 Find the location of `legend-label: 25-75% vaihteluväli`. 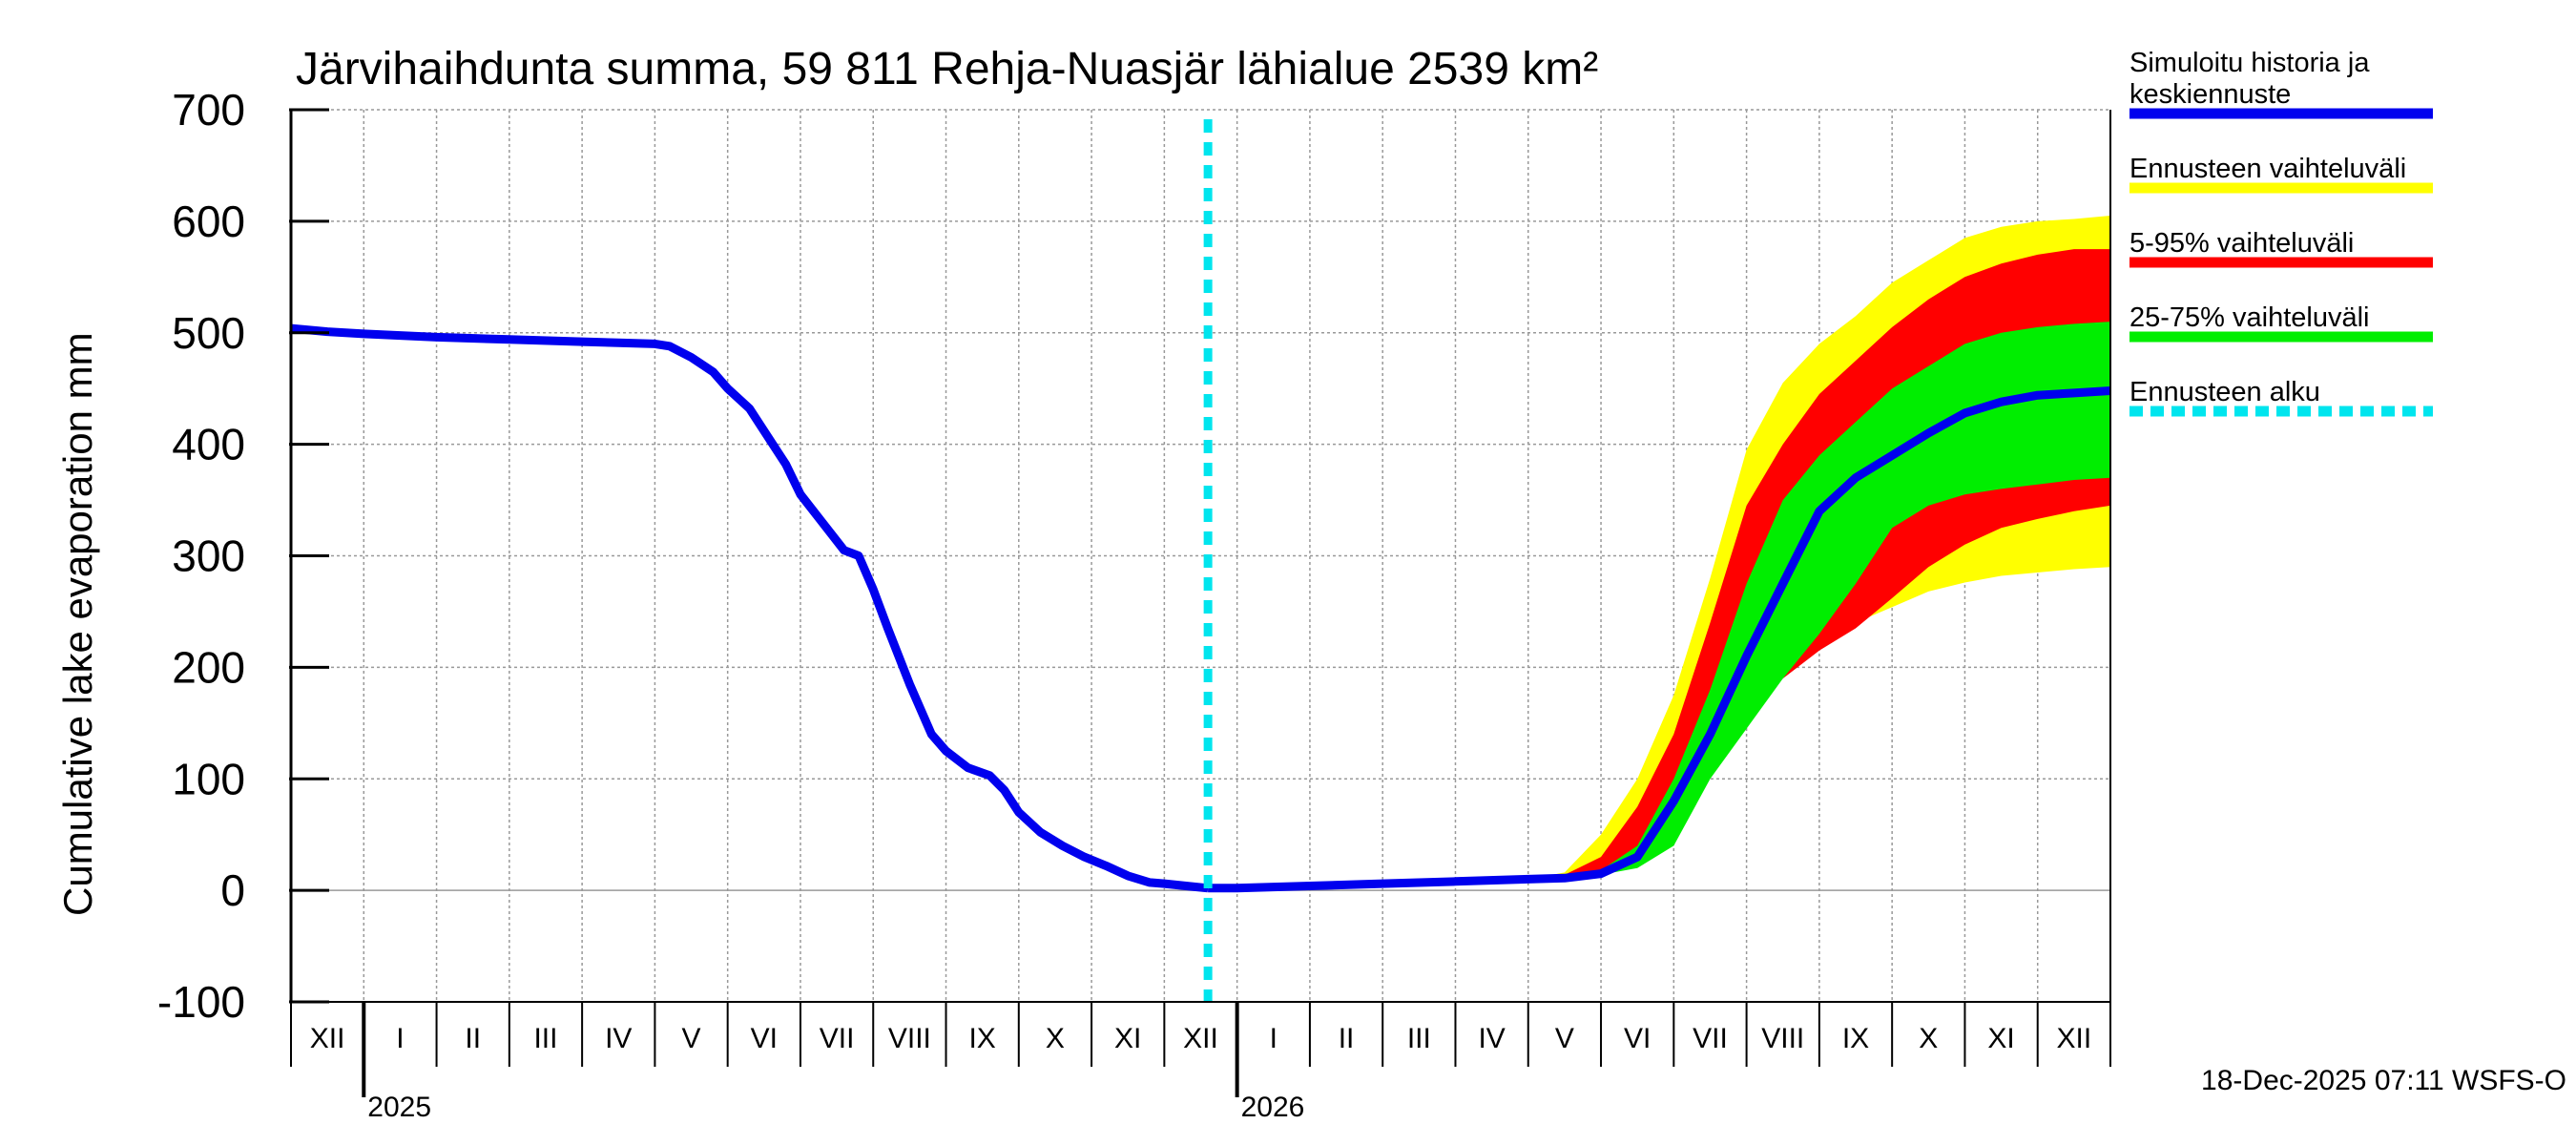

legend-label: 25-75% vaihteluväli is located at coordinates (2249, 317).